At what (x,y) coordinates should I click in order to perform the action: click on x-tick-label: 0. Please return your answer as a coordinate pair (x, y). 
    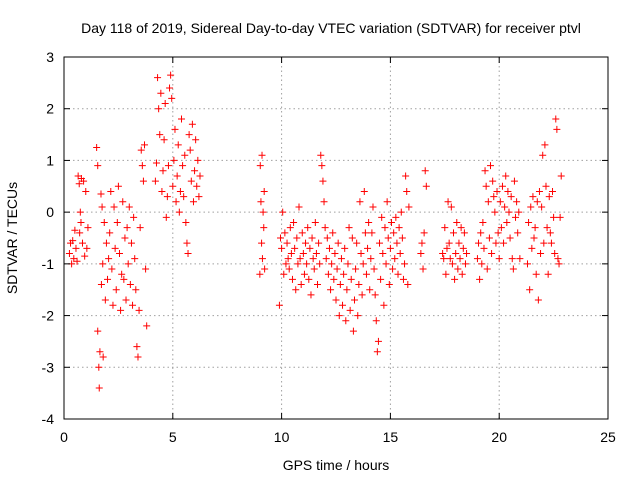
    Looking at the image, I should click on (64, 437).